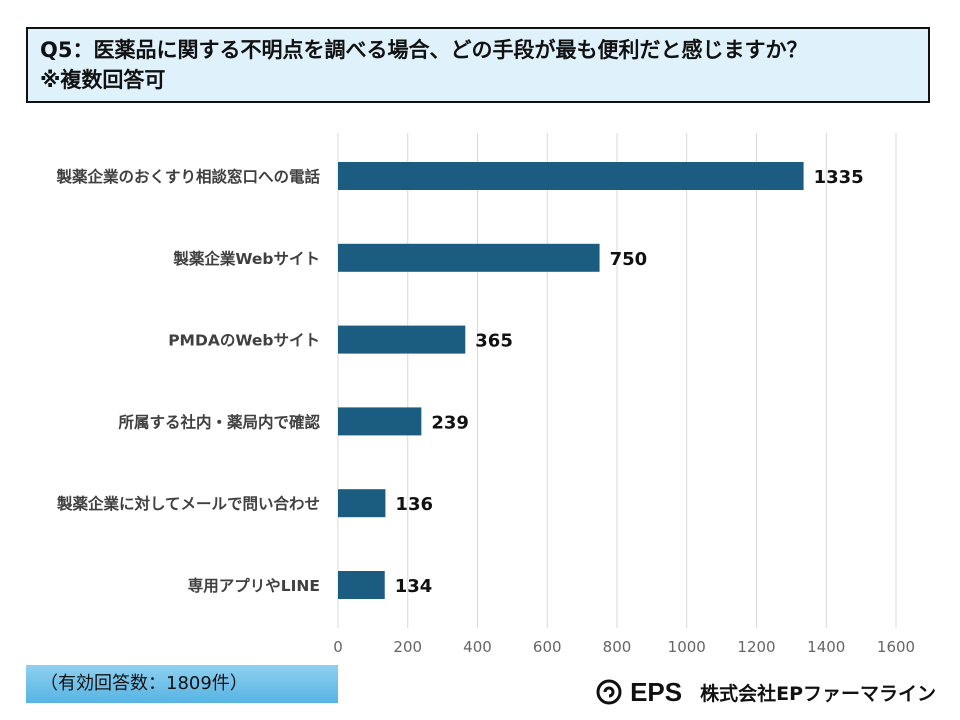  I want to click on chart-subtitle: ※複数回答可, so click(103, 80).